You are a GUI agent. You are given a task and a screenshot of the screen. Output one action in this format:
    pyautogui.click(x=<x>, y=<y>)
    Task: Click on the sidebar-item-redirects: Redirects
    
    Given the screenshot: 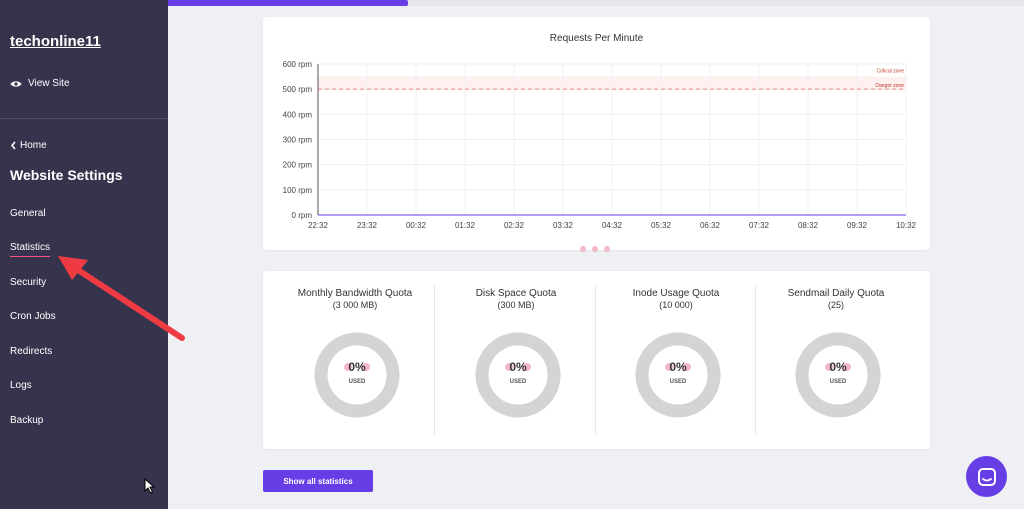 What is the action you would take?
    pyautogui.click(x=31, y=351)
    